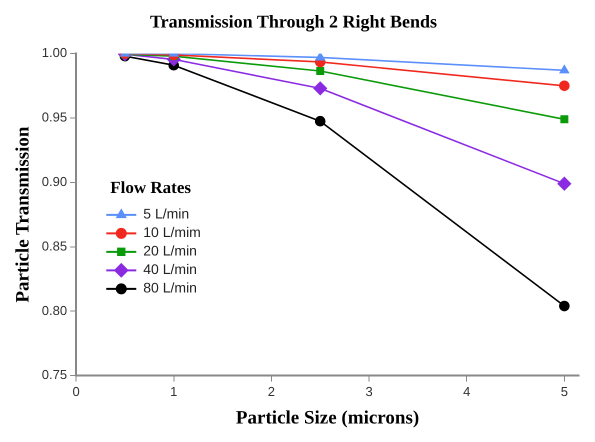 This screenshot has width=595, height=442. Describe the element at coordinates (55, 374) in the screenshot. I see `y-tick-label: 0.75` at that location.